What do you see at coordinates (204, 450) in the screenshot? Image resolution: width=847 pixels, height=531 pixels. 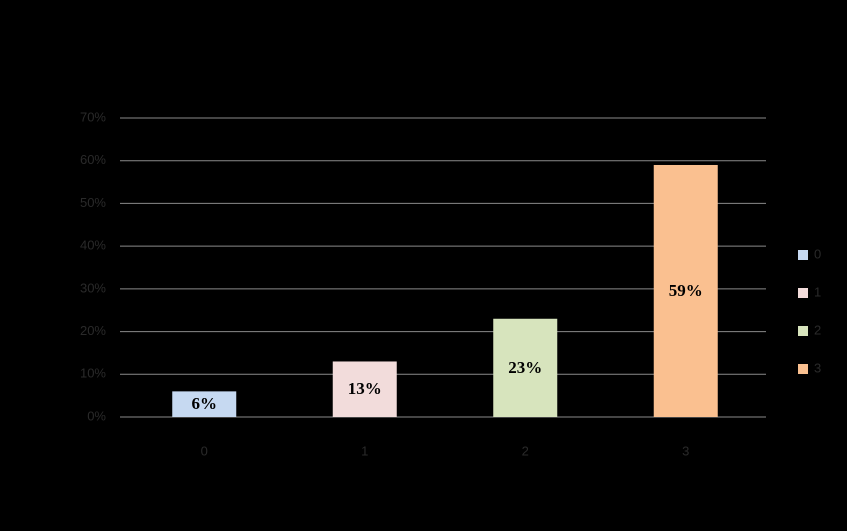 I see `x-tick-label: 0` at bounding box center [204, 450].